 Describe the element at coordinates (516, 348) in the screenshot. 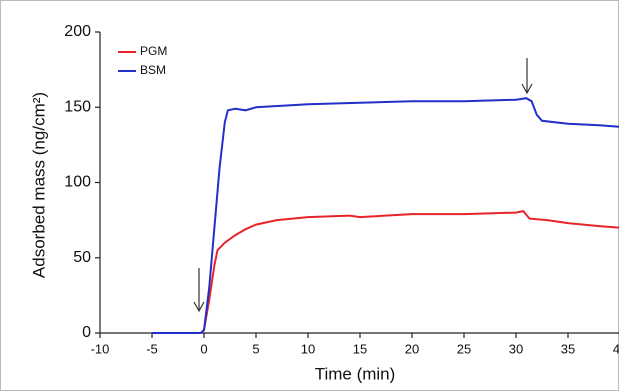

I see `x-tick-label: 30` at that location.